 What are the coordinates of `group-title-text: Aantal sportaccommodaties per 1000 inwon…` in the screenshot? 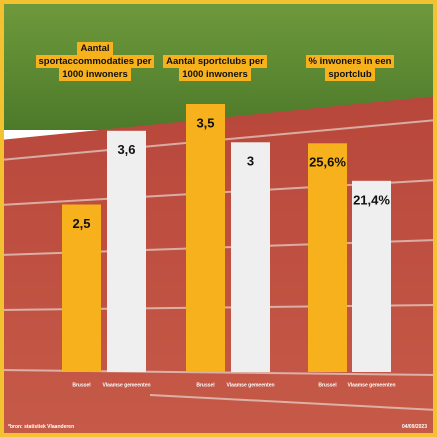 It's located at (95, 61).